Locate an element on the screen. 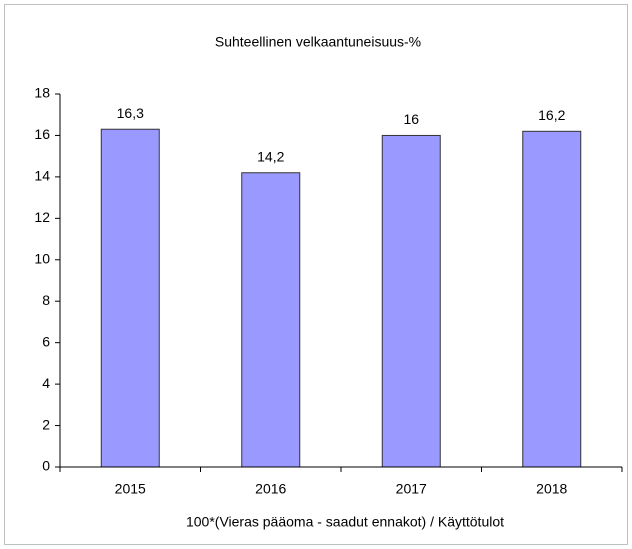 This screenshot has height=549, width=632. data-label: 16,2 is located at coordinates (551, 115).